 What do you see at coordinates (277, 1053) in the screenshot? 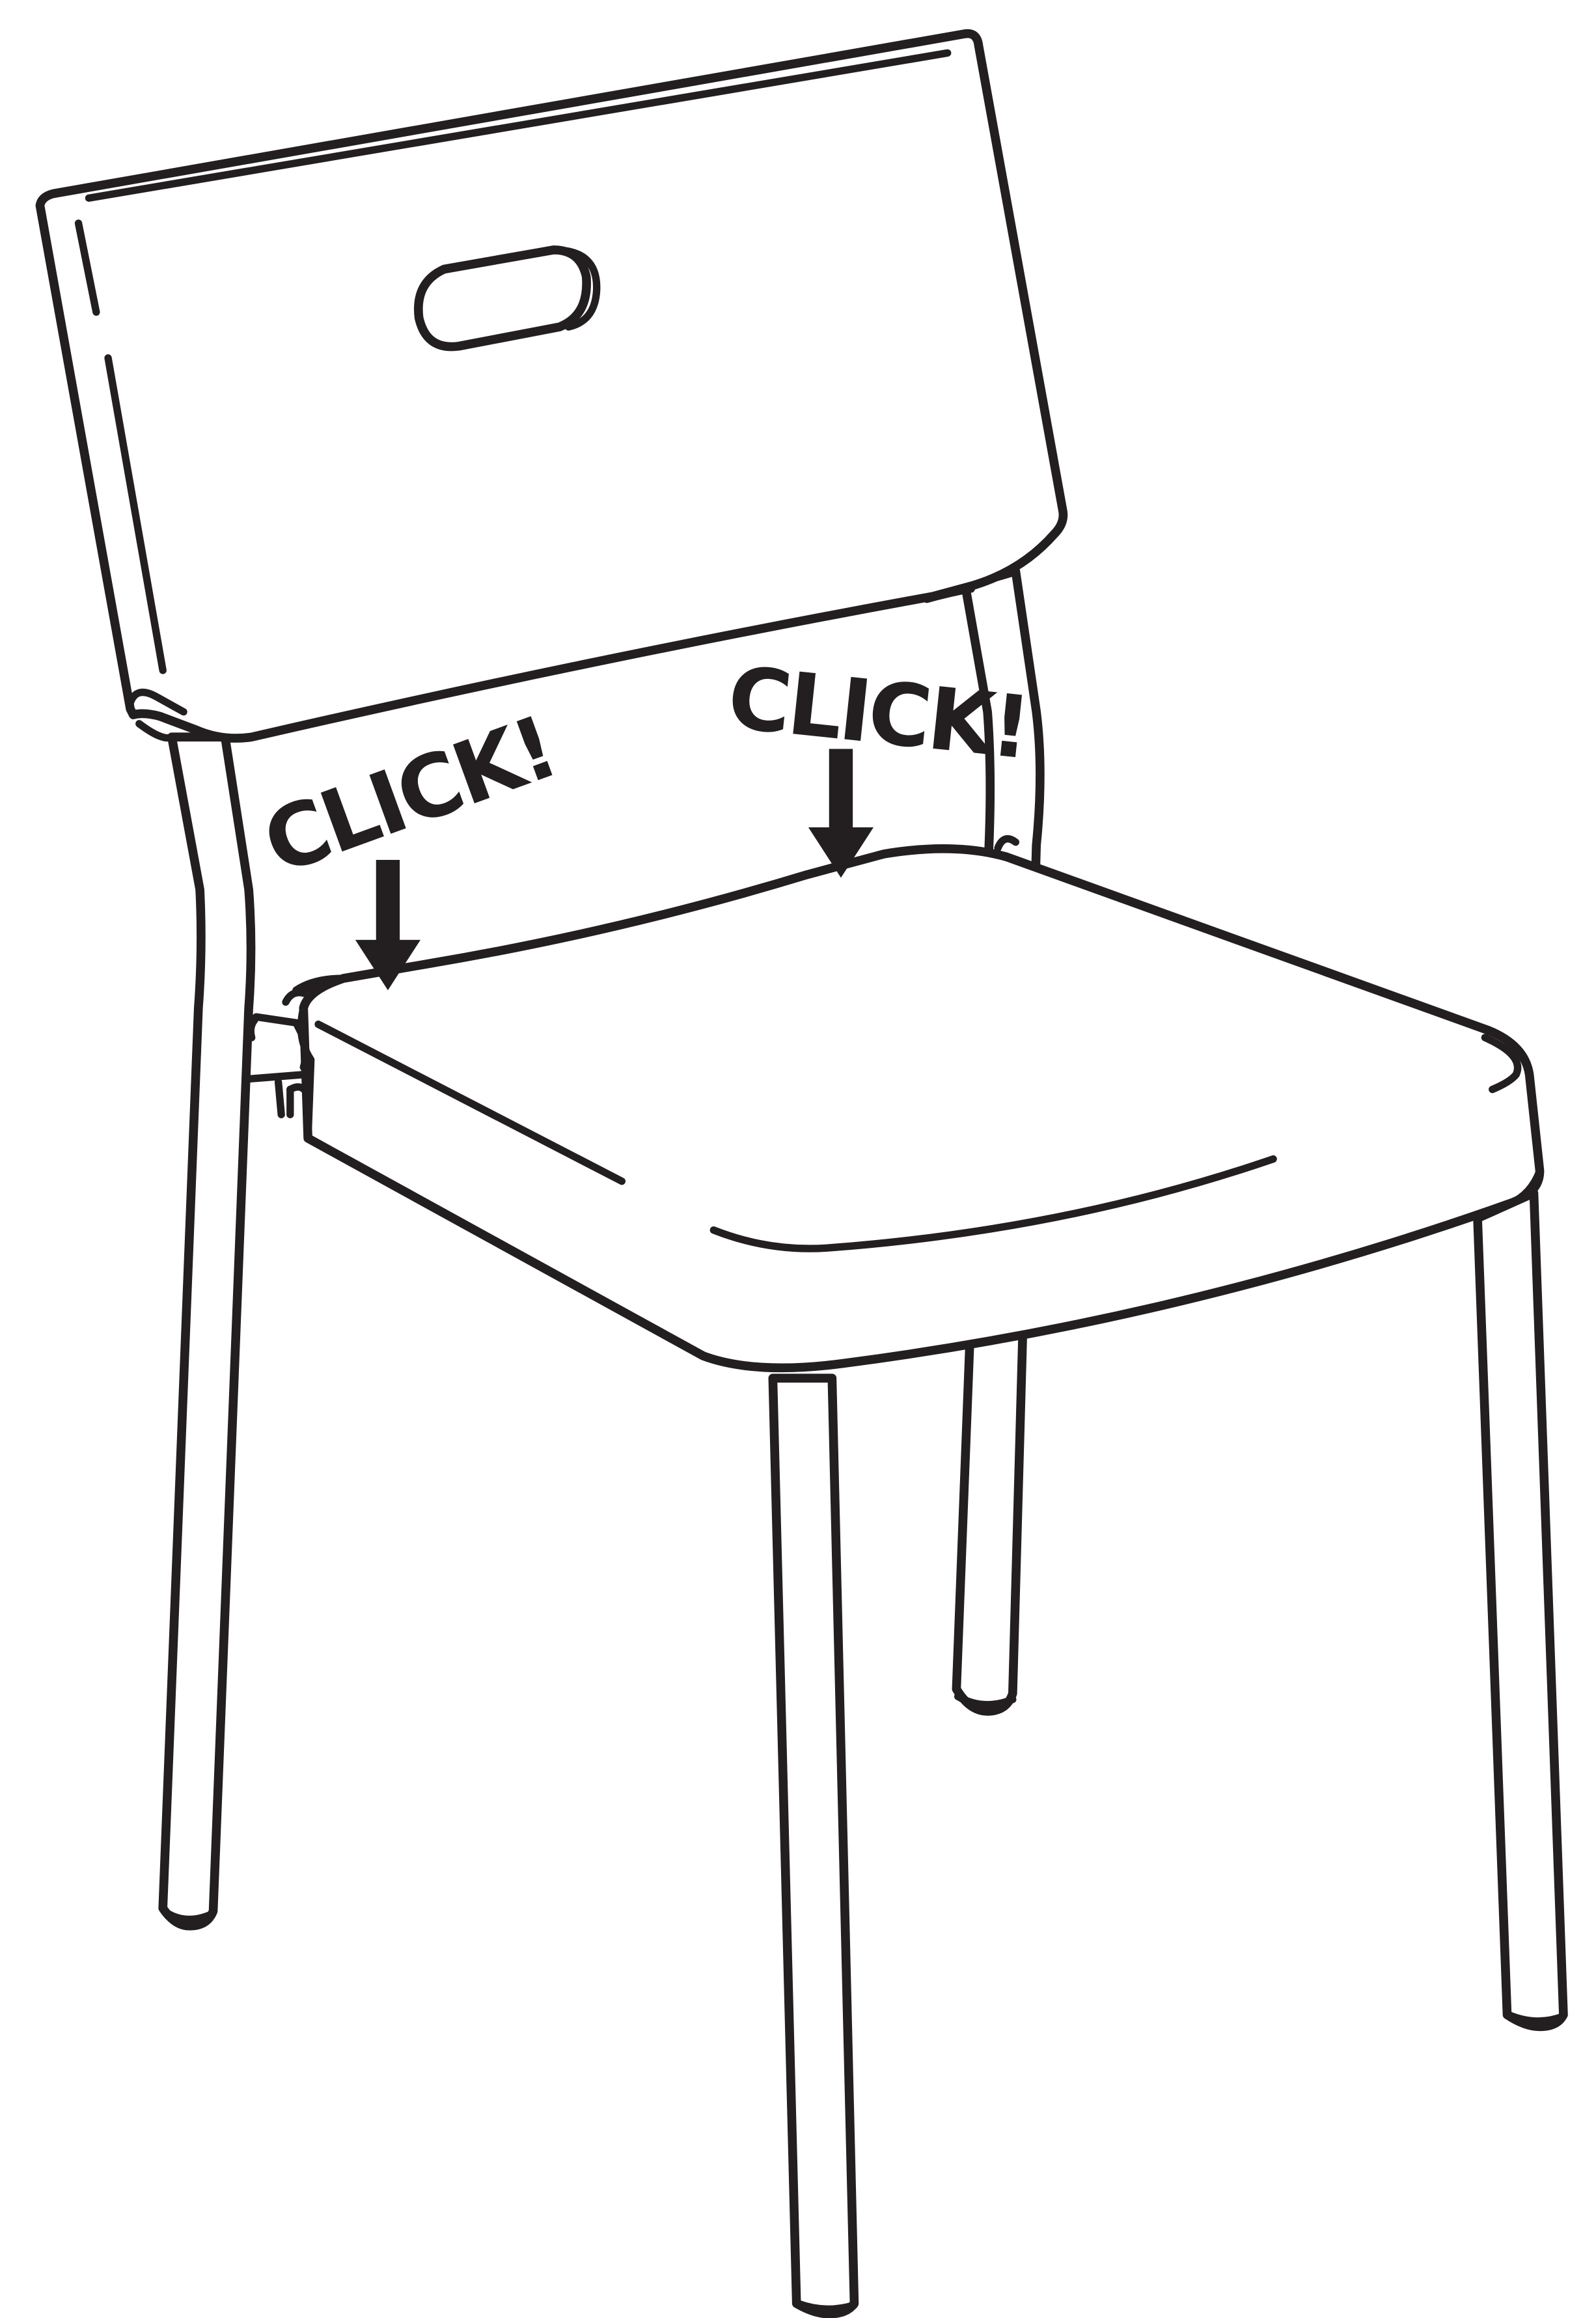
I see `left-side-bracket` at bounding box center [277, 1053].